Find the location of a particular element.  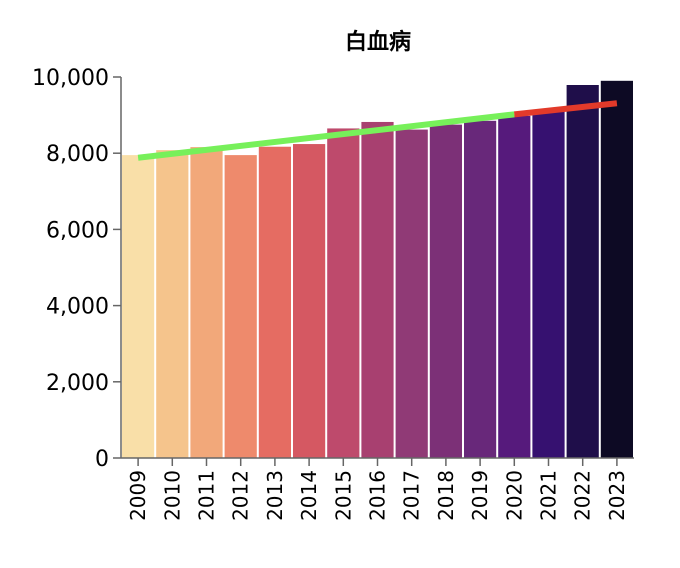

bar-2009 is located at coordinates (138, 307).